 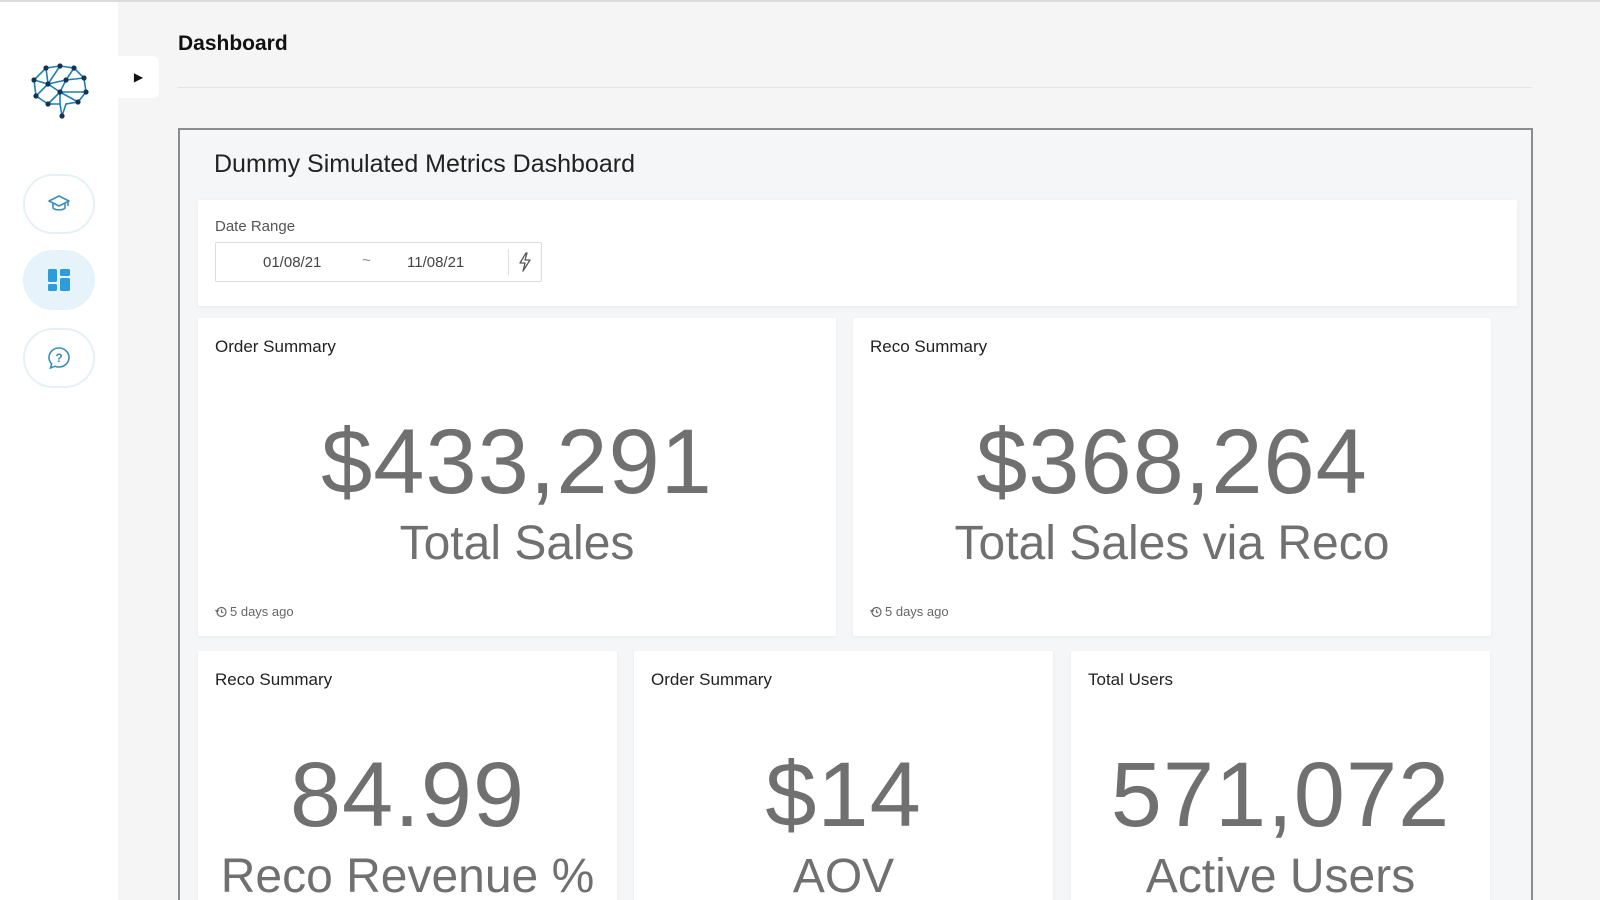 What do you see at coordinates (1172, 462) in the screenshot?
I see `metric-value: $368,264` at bounding box center [1172, 462].